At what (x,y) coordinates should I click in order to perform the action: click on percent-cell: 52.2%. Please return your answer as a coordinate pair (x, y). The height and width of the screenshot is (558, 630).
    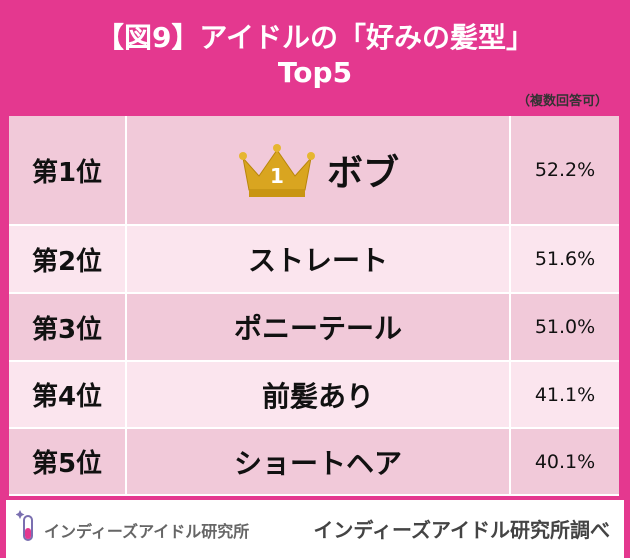
    Looking at the image, I should click on (565, 170).